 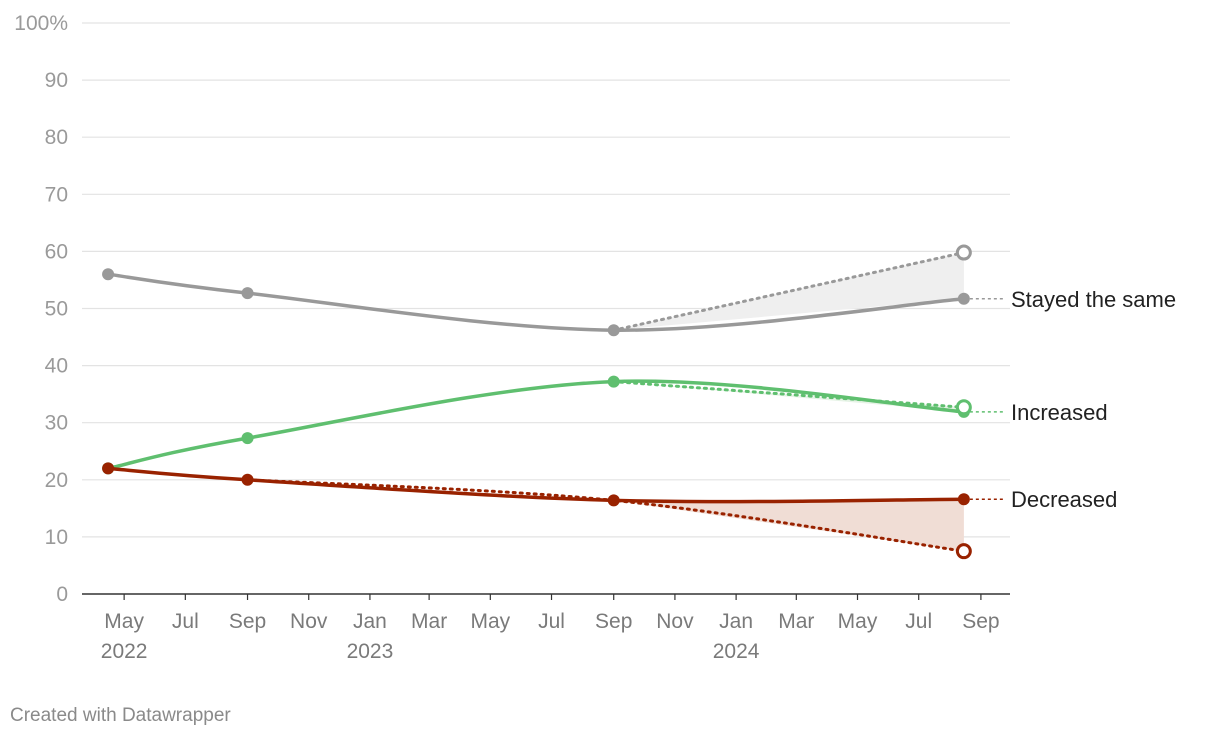 I want to click on series-labels: Stayed the same Increased Decreased, so click(x=1072, y=399).